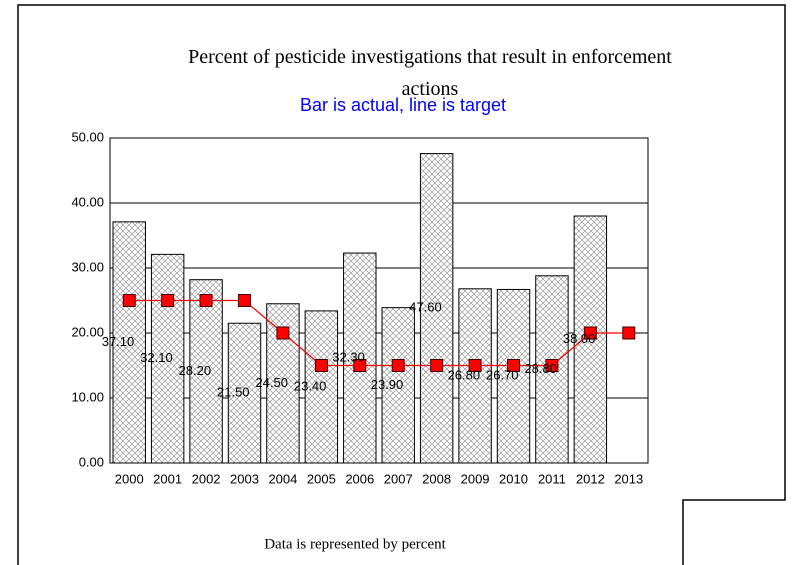  What do you see at coordinates (244, 478) in the screenshot?
I see `x-tick-label: 2003` at bounding box center [244, 478].